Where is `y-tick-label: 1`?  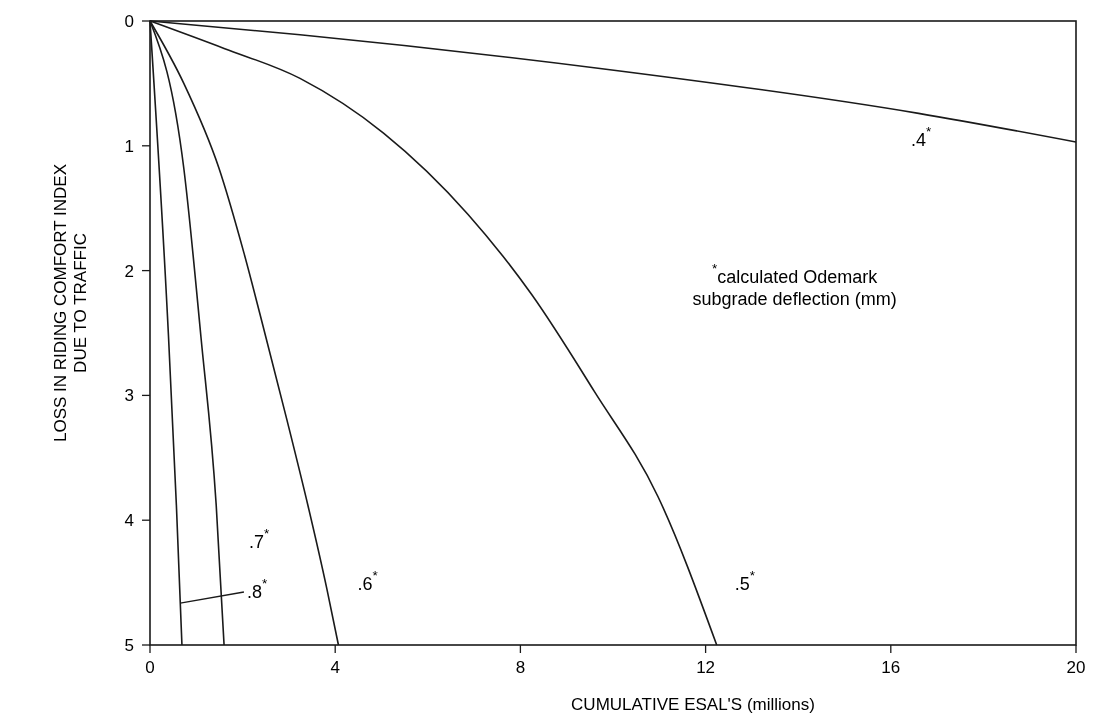 y-tick-label: 1 is located at coordinates (129, 146).